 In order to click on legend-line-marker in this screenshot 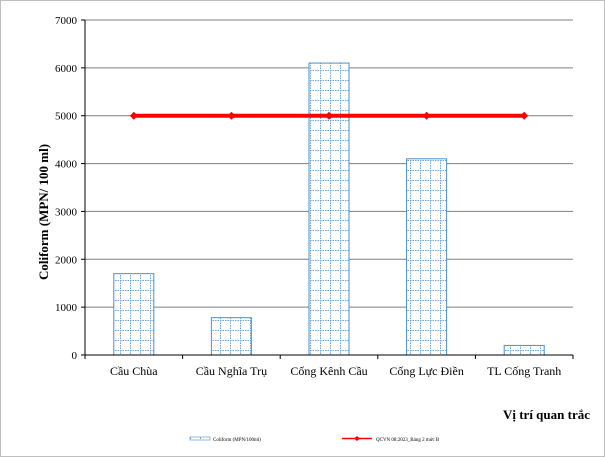, I will do `click(357, 438)`.